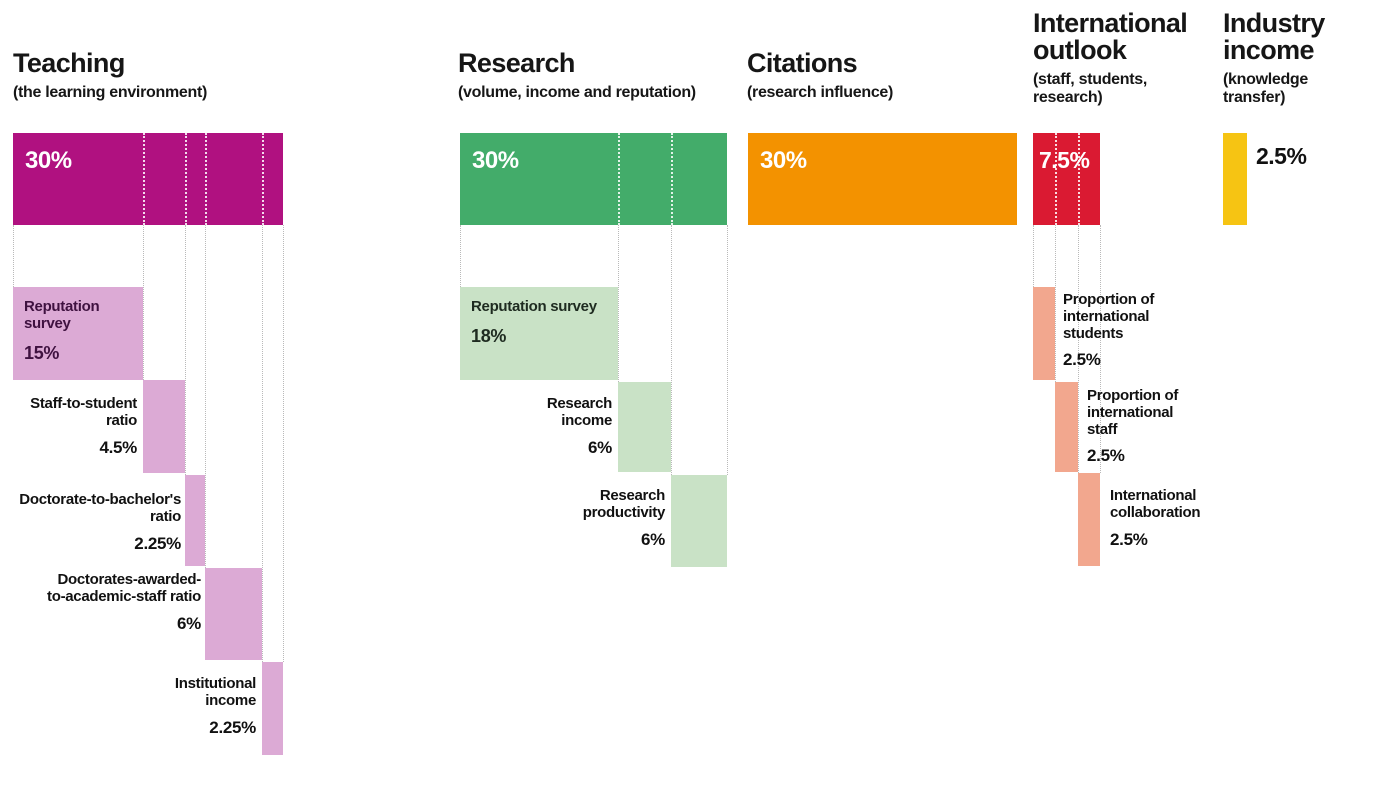  What do you see at coordinates (42, 352) in the screenshot?
I see `teaching-reputation-survey-value: 15%` at bounding box center [42, 352].